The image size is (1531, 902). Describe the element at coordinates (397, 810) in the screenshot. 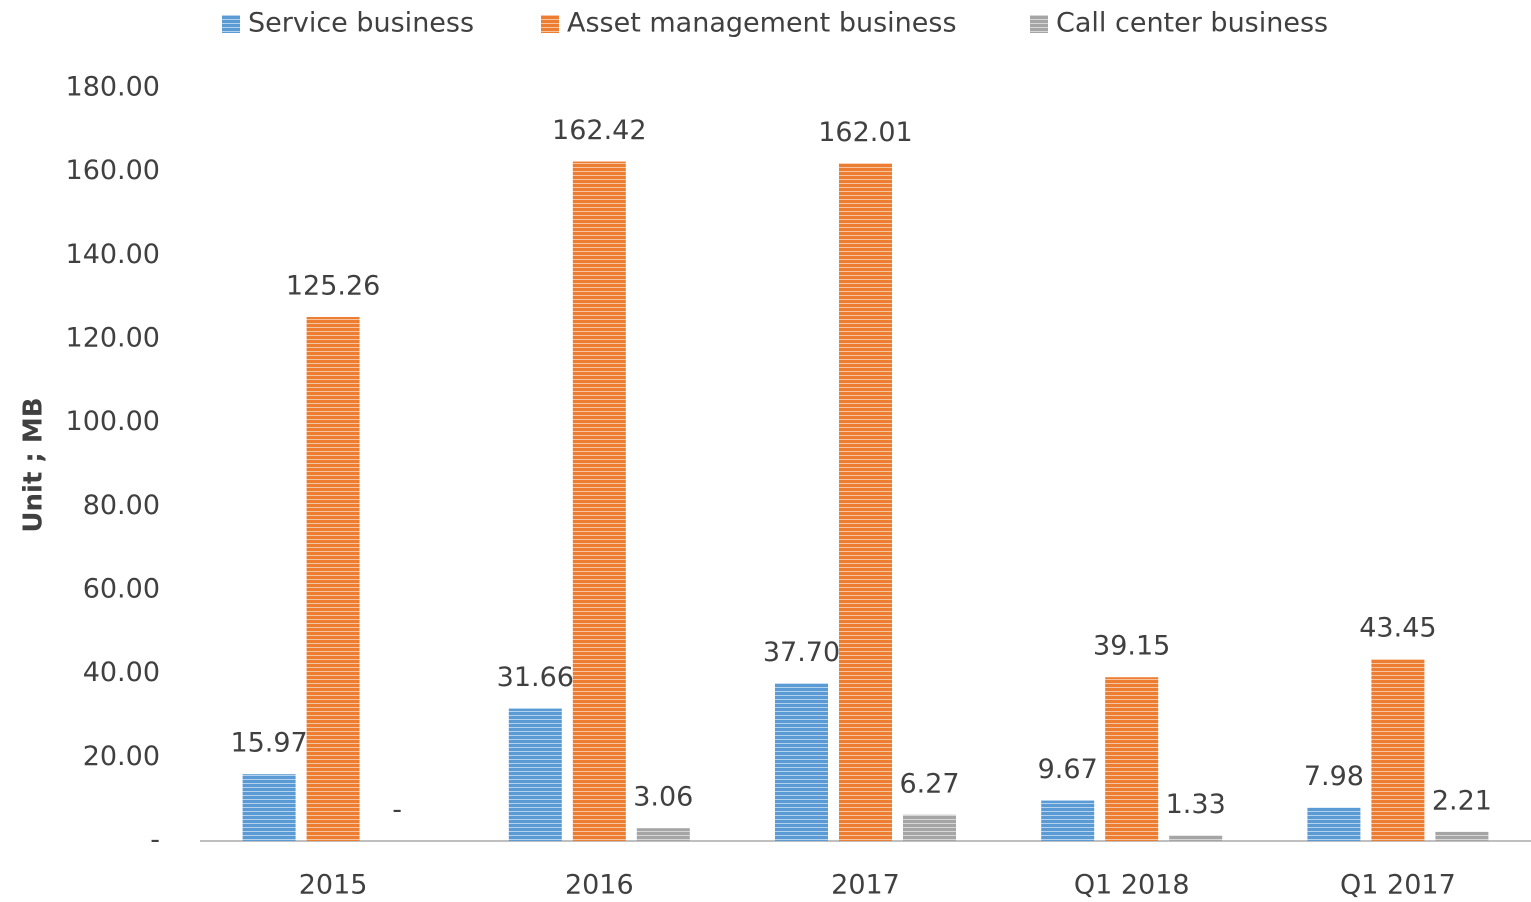

I see `data-label: -` at that location.